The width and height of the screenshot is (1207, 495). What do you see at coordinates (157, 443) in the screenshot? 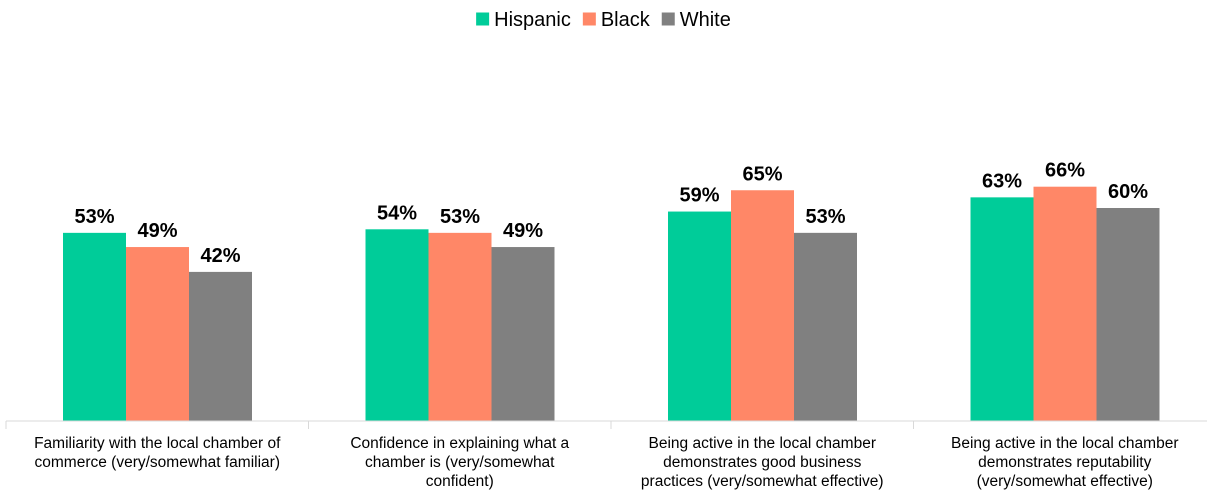
I see `category-label-line: Familiarity with the local chamber of` at bounding box center [157, 443].